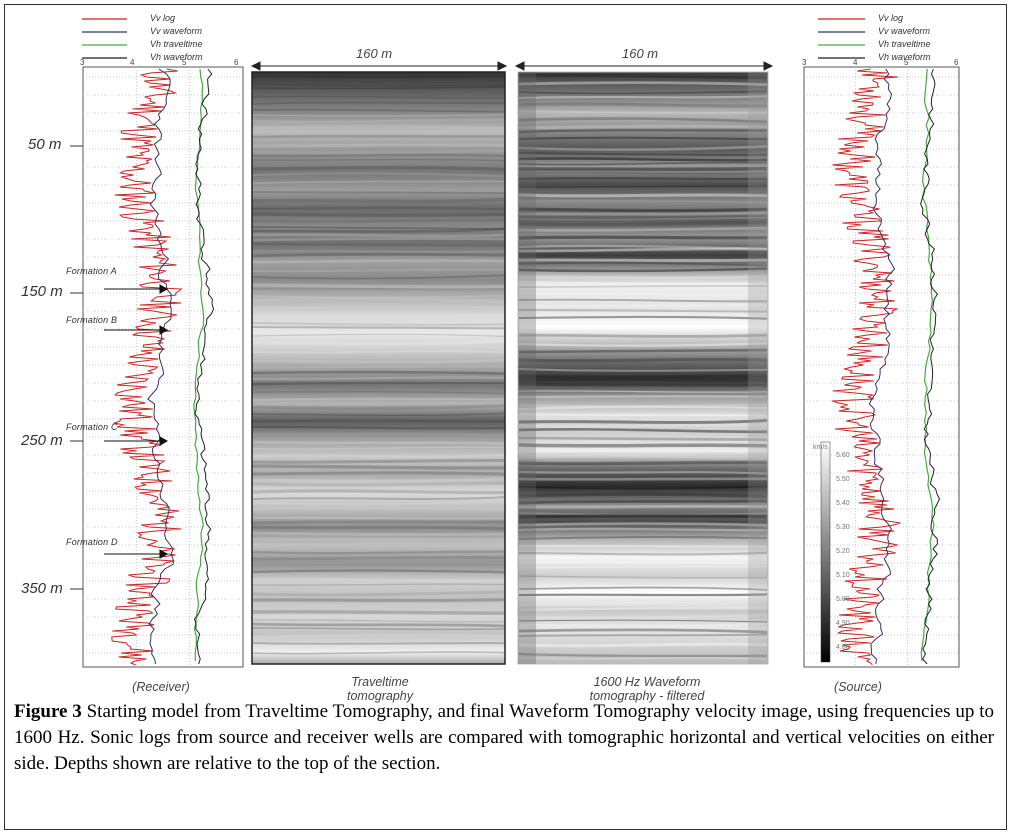 This screenshot has height=835, width=1013. What do you see at coordinates (45, 144) in the screenshot?
I see `depth-label: 50 m` at bounding box center [45, 144].